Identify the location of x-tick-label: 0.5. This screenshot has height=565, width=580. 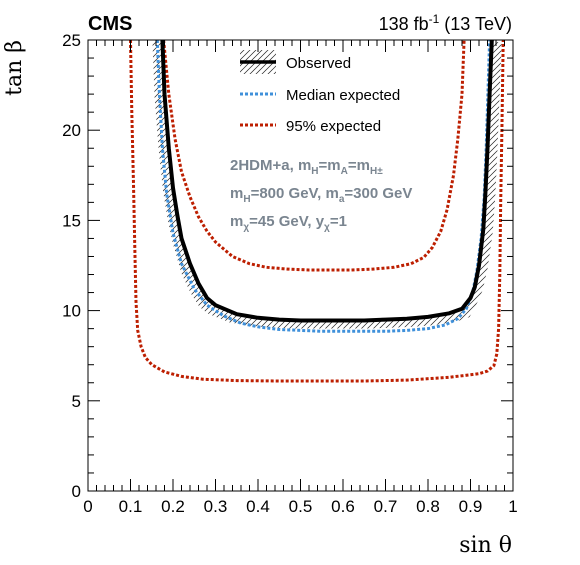
(301, 506).